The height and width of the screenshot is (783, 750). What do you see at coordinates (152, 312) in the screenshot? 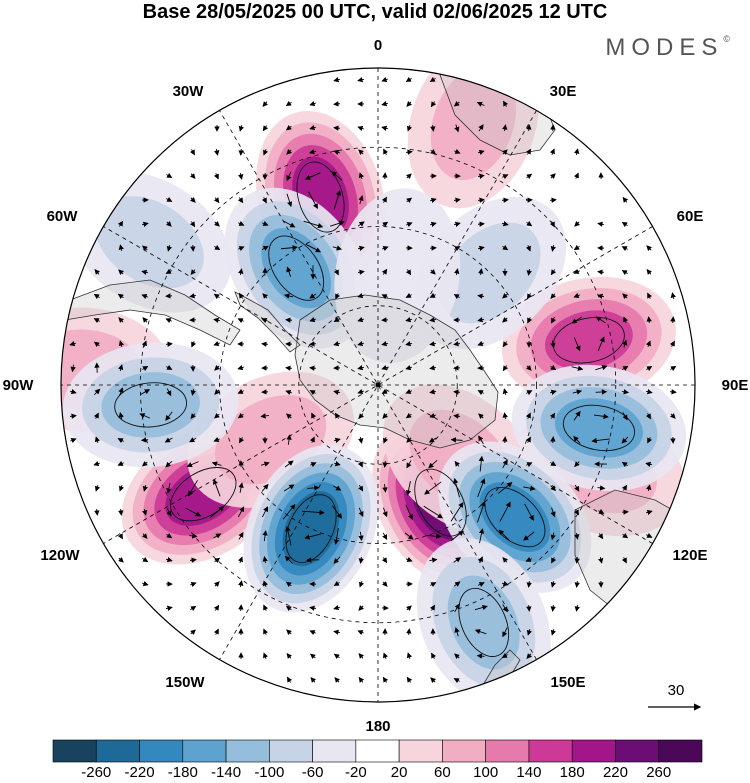
I see `south-america-coast` at bounding box center [152, 312].